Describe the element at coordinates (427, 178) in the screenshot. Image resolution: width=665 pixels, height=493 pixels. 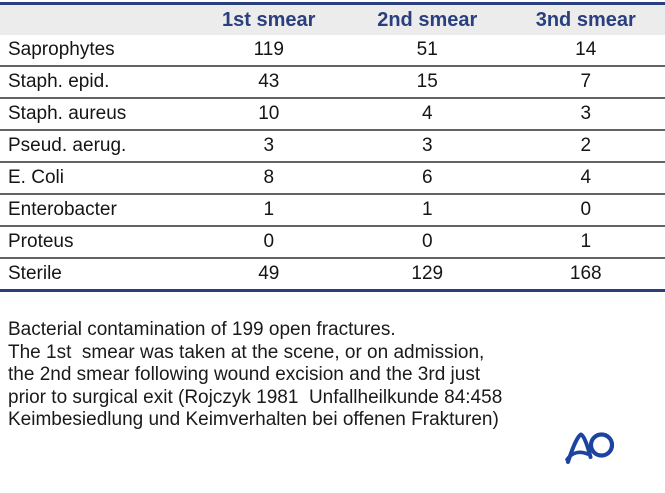
I see `value-cell: 6` at that location.